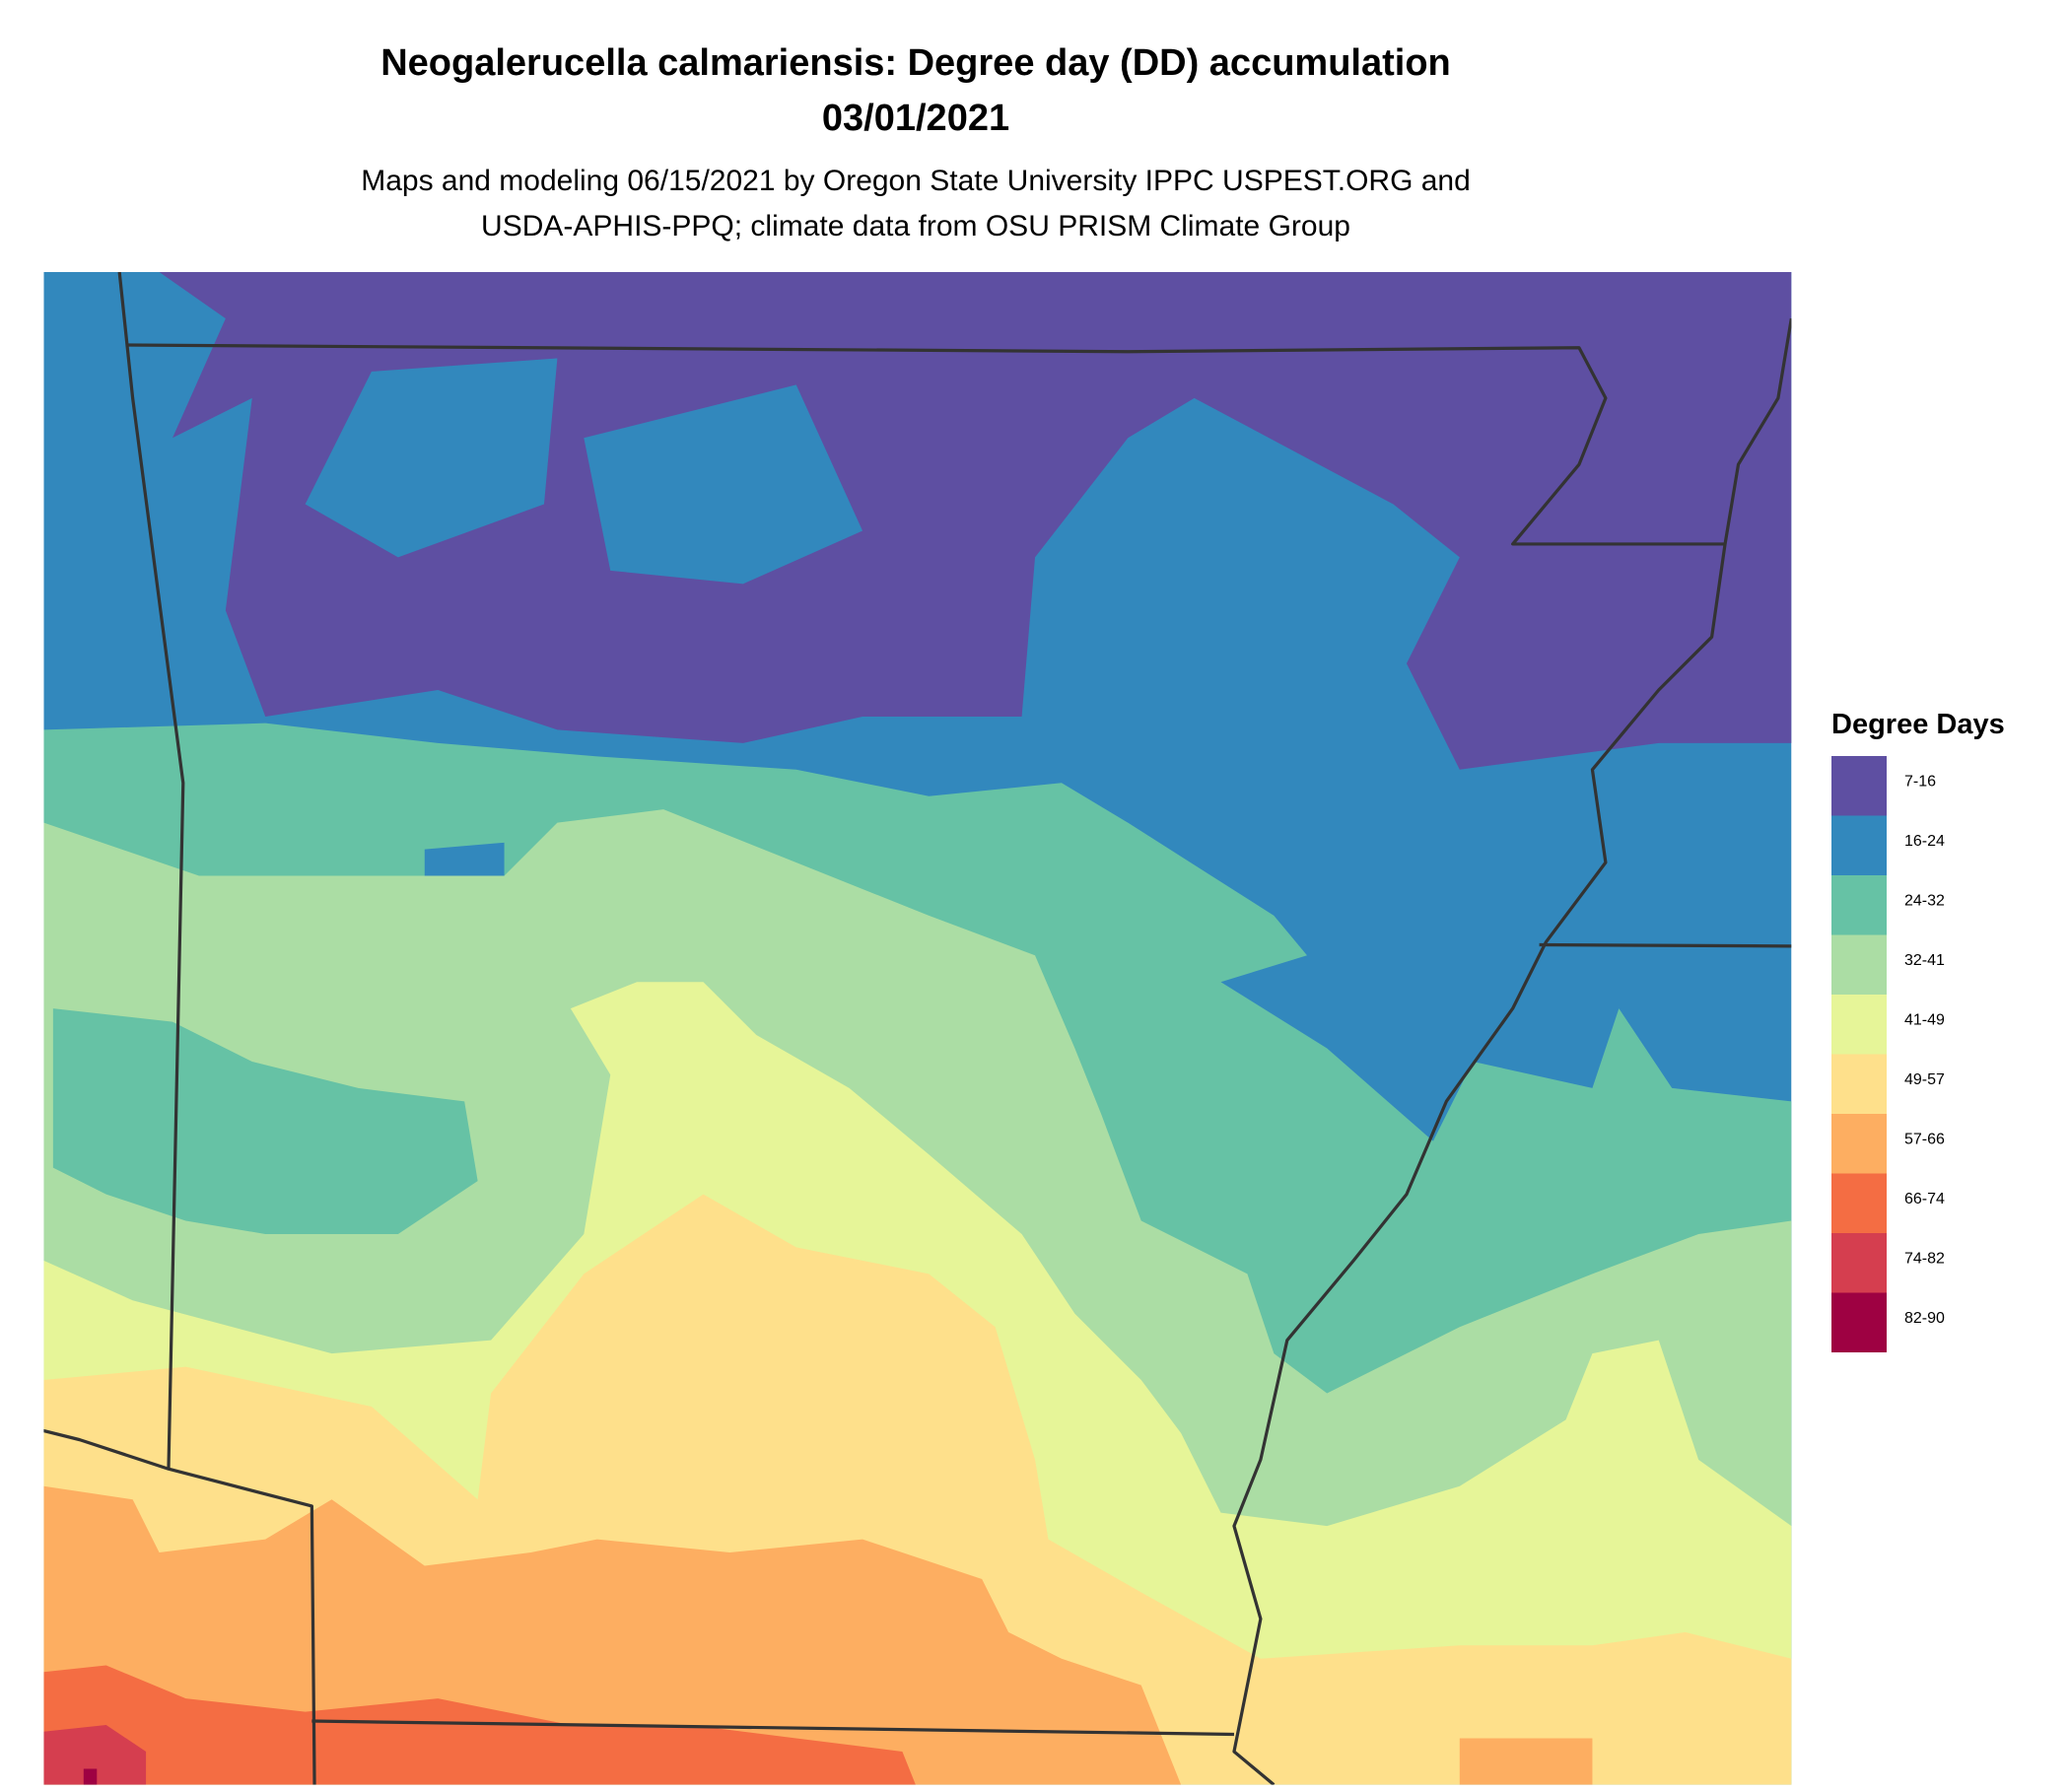 This screenshot has width=2070, height=1792. What do you see at coordinates (1918, 724) in the screenshot?
I see `legend-title: Degree Days` at bounding box center [1918, 724].